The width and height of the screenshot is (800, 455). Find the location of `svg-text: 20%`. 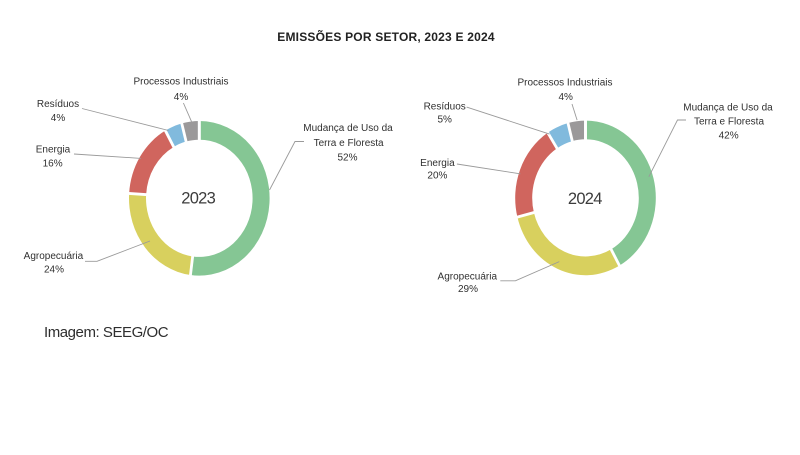

svg-text: 20% is located at coordinates (437, 176).